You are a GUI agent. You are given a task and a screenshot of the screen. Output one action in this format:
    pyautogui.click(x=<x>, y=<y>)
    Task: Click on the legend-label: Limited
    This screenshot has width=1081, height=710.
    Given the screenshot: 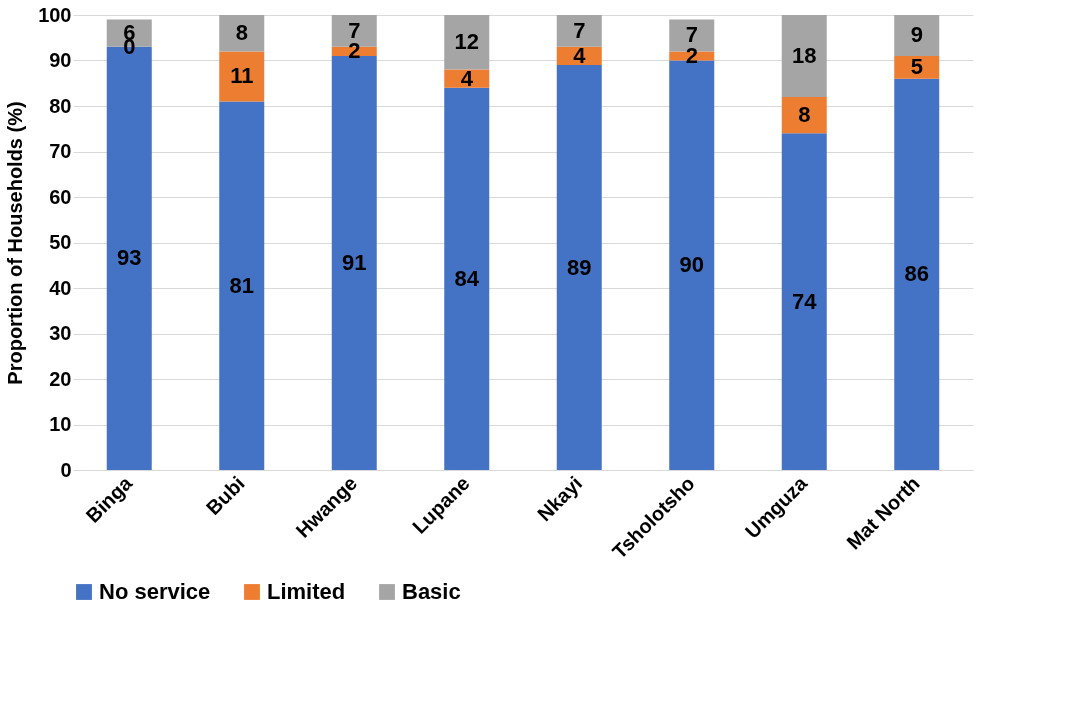 What is the action you would take?
    pyautogui.click(x=306, y=591)
    